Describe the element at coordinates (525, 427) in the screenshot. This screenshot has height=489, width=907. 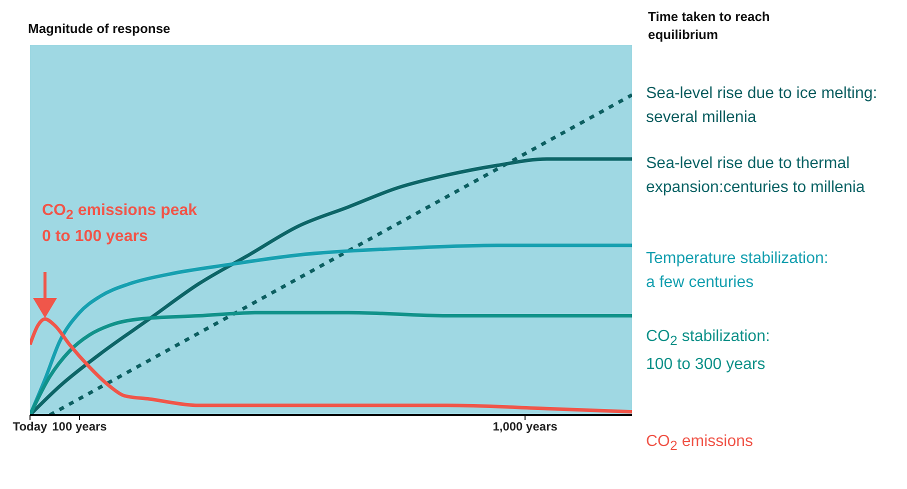
I see `x-tick-label: 1,000 years` at that location.